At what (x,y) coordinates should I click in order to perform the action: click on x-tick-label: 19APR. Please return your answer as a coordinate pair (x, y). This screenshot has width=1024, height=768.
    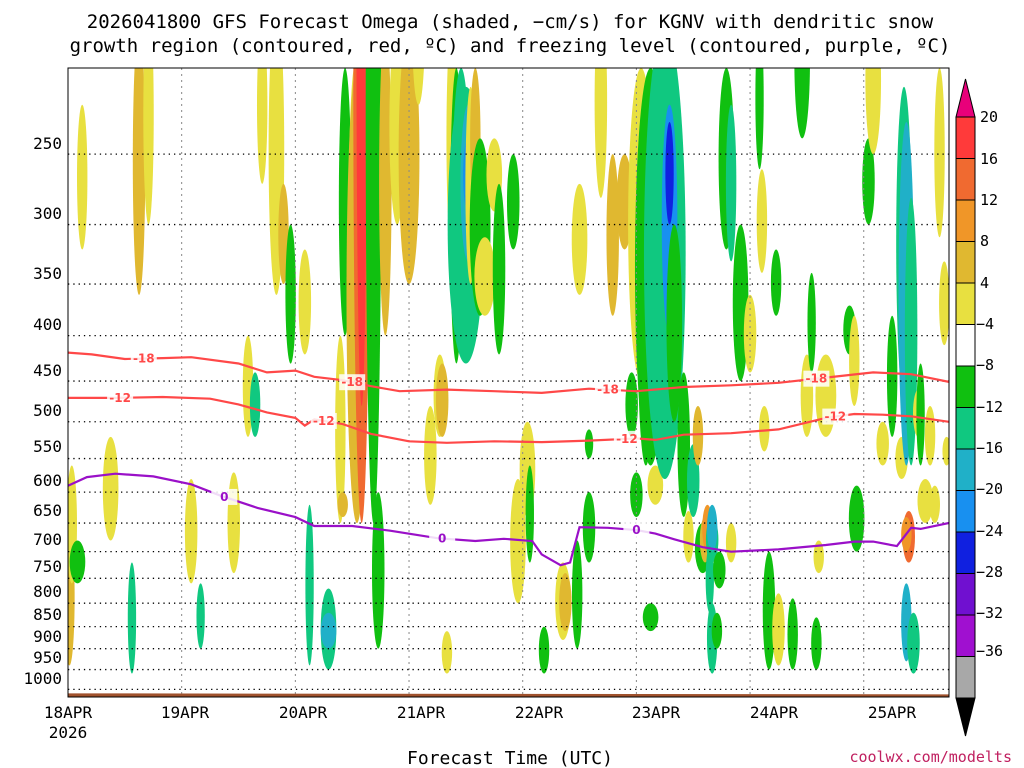
    Looking at the image, I should click on (185, 712).